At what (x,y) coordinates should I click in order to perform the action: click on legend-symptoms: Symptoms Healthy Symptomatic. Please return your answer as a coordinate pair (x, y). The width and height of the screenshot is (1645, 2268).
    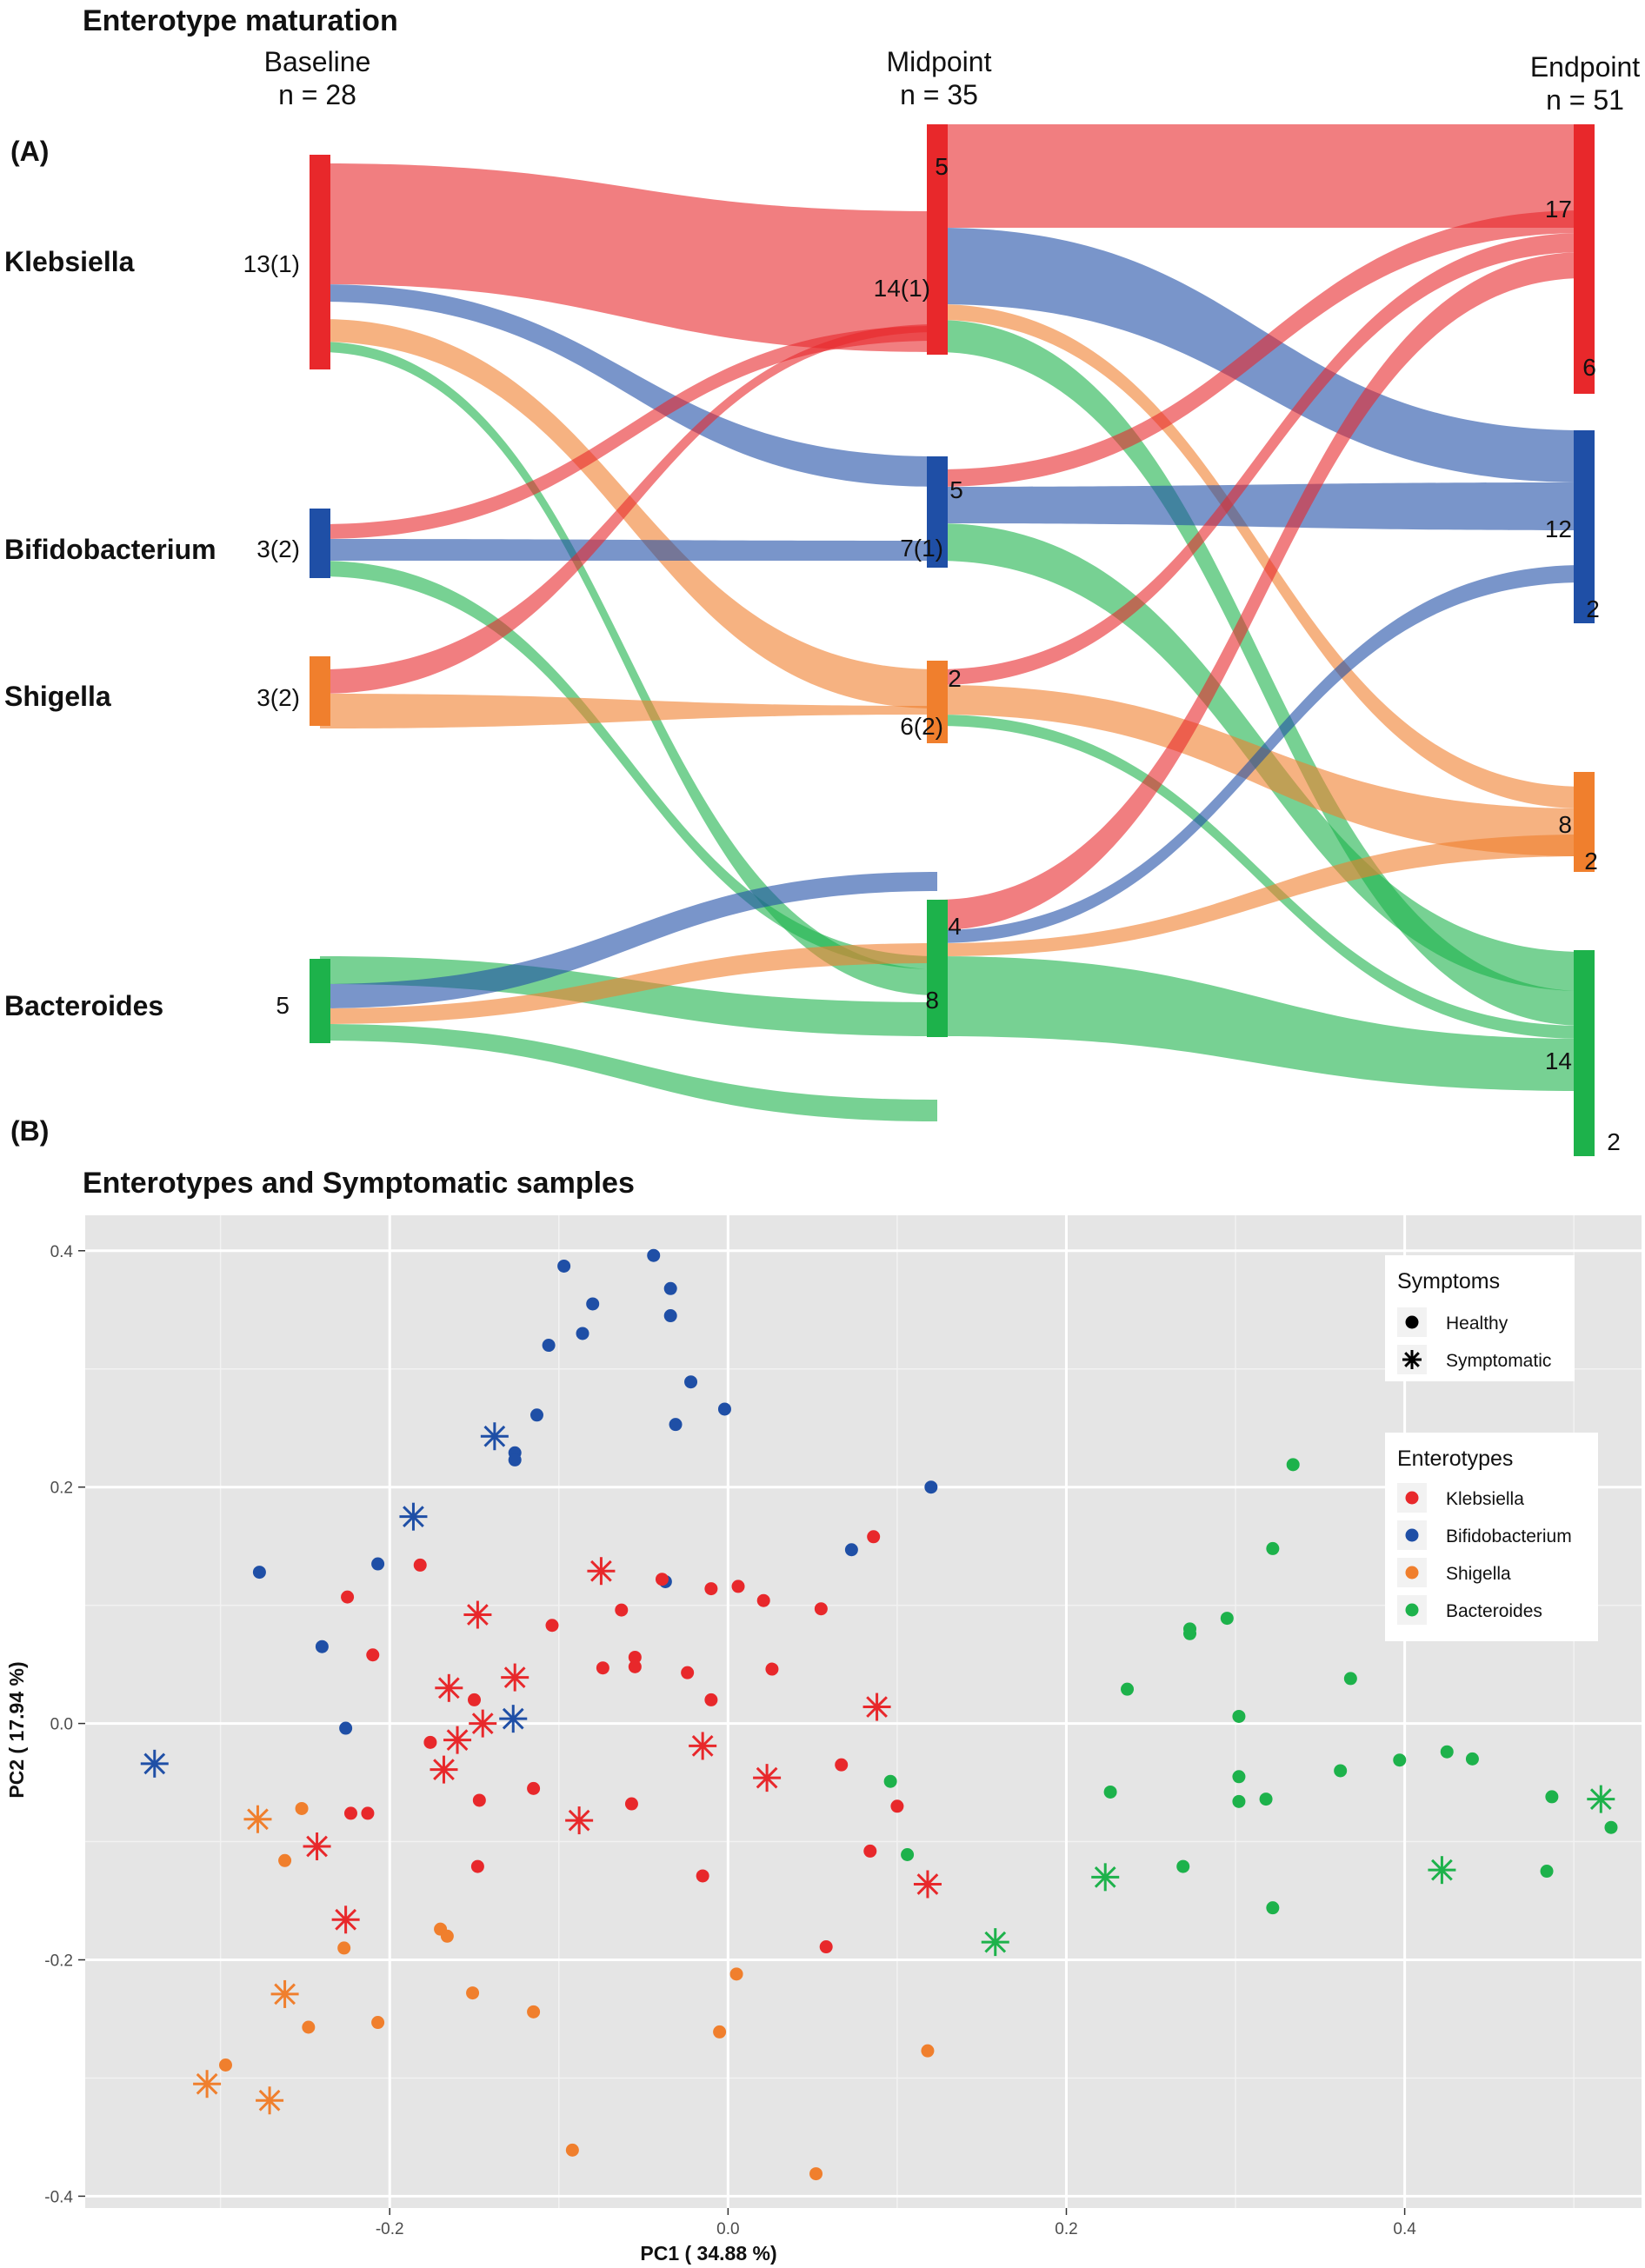
    Looking at the image, I should click on (1480, 1318).